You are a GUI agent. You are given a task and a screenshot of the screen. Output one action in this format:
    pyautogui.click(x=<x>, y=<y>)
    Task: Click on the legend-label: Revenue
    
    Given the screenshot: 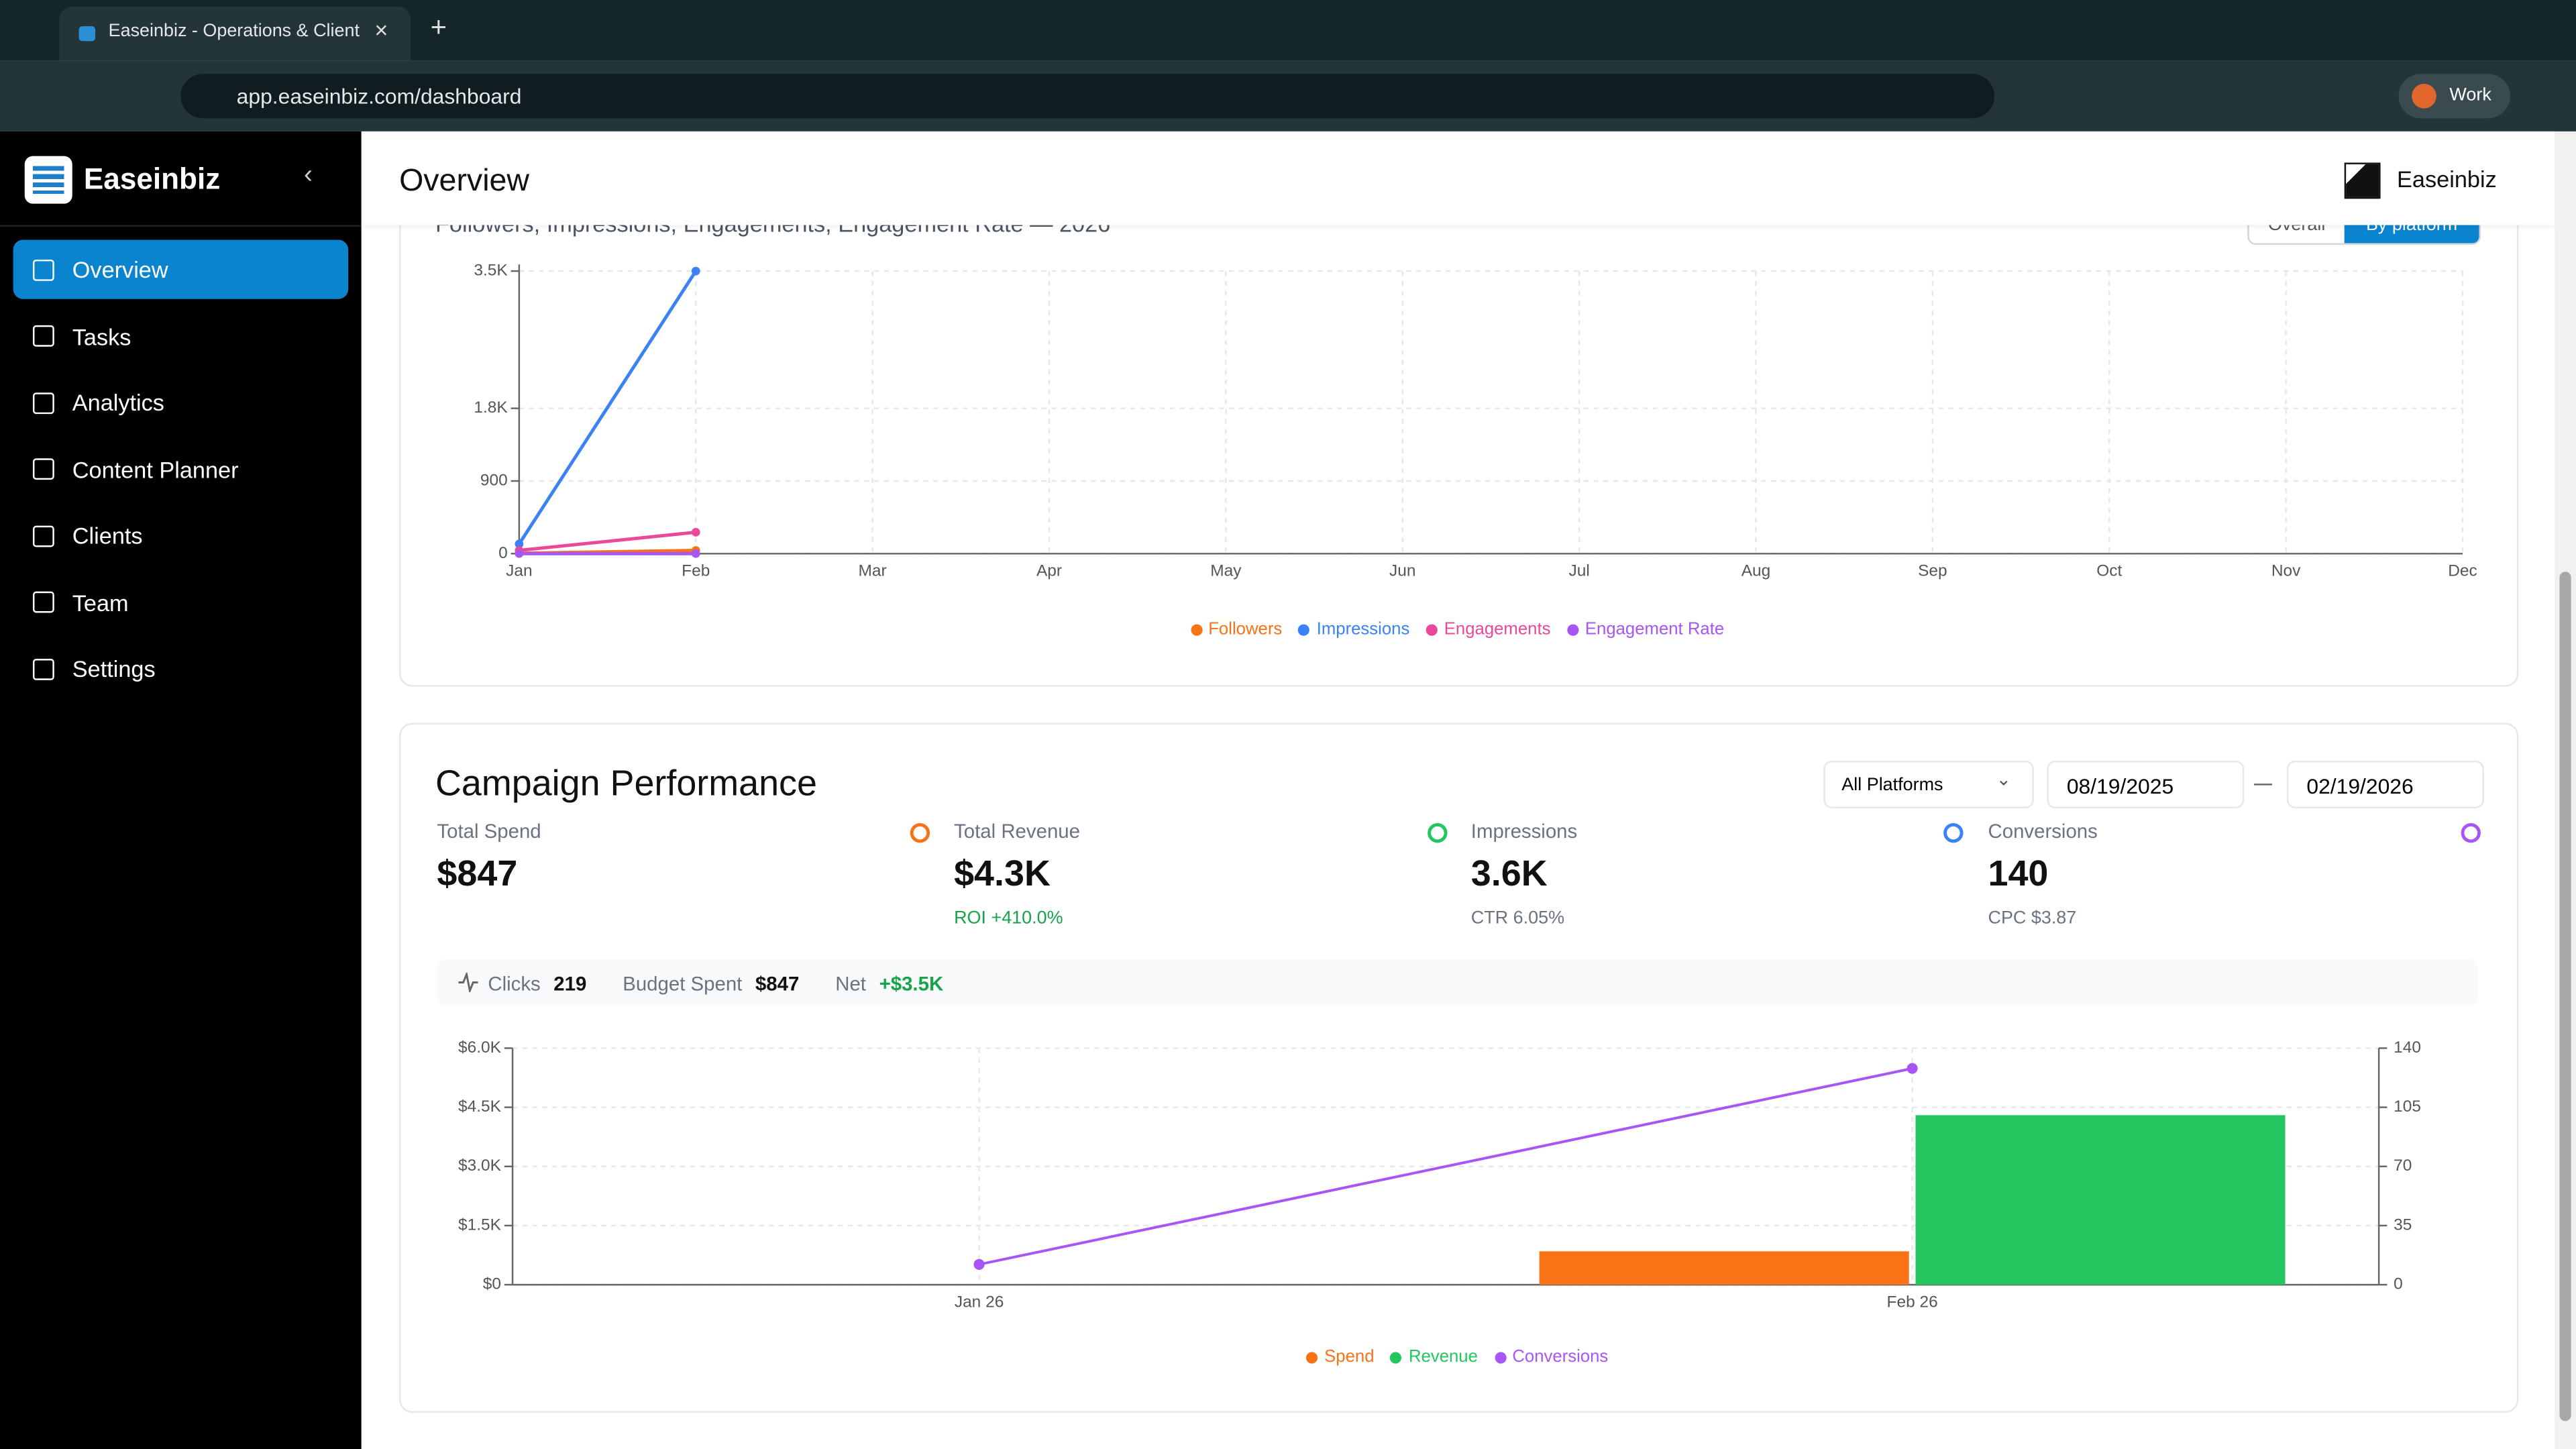 What is the action you would take?
    pyautogui.click(x=1443, y=1356)
    